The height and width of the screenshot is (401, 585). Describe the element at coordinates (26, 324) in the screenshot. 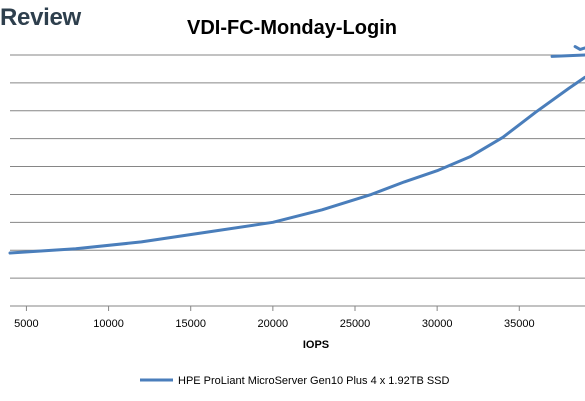

I see `x-tick-label: 5000` at that location.